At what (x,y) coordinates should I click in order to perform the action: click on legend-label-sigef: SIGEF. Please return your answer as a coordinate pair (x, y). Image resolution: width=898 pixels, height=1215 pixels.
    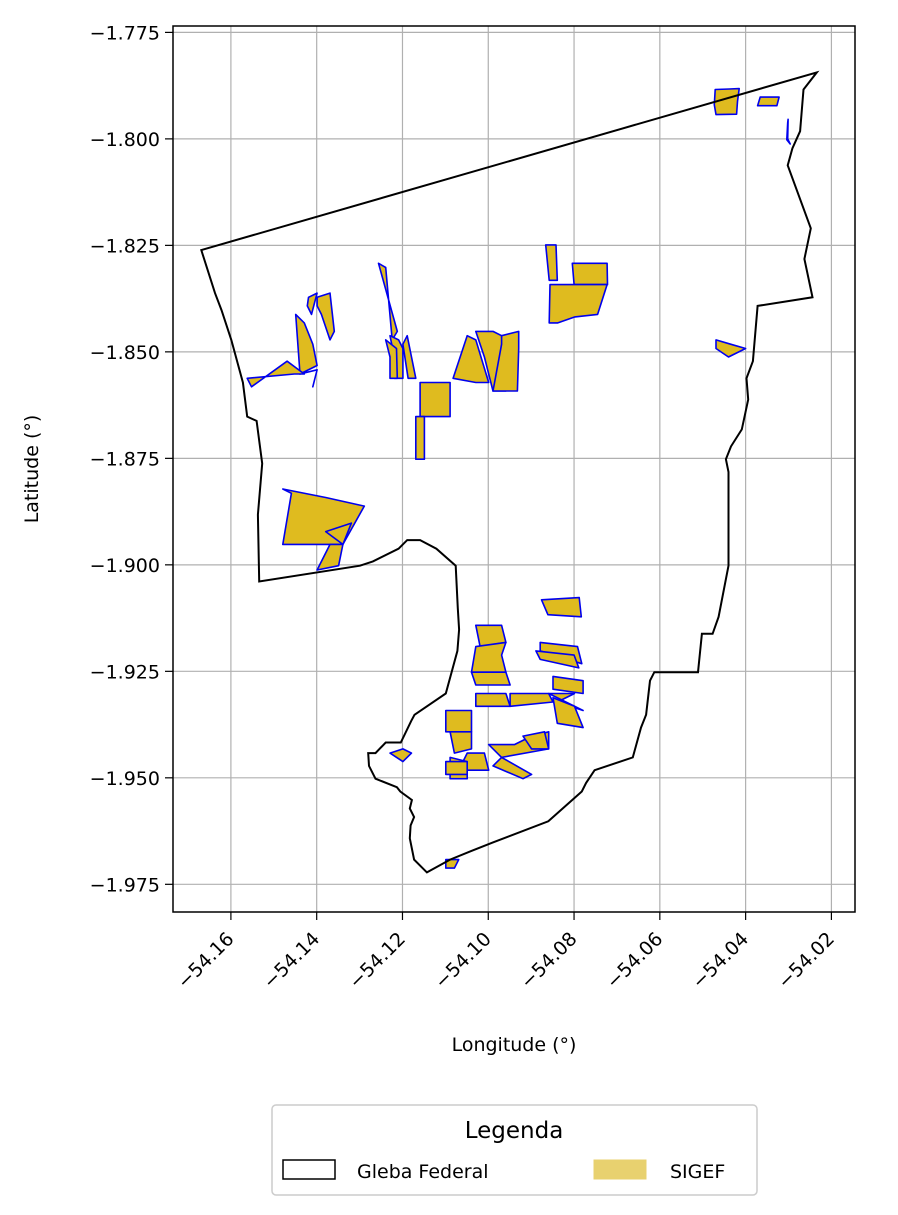
    Looking at the image, I should click on (697, 1172).